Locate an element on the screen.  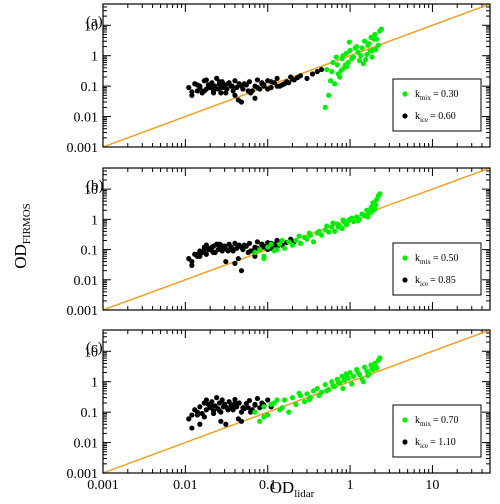
y-tick-label: 0.1 is located at coordinates (90, 413).